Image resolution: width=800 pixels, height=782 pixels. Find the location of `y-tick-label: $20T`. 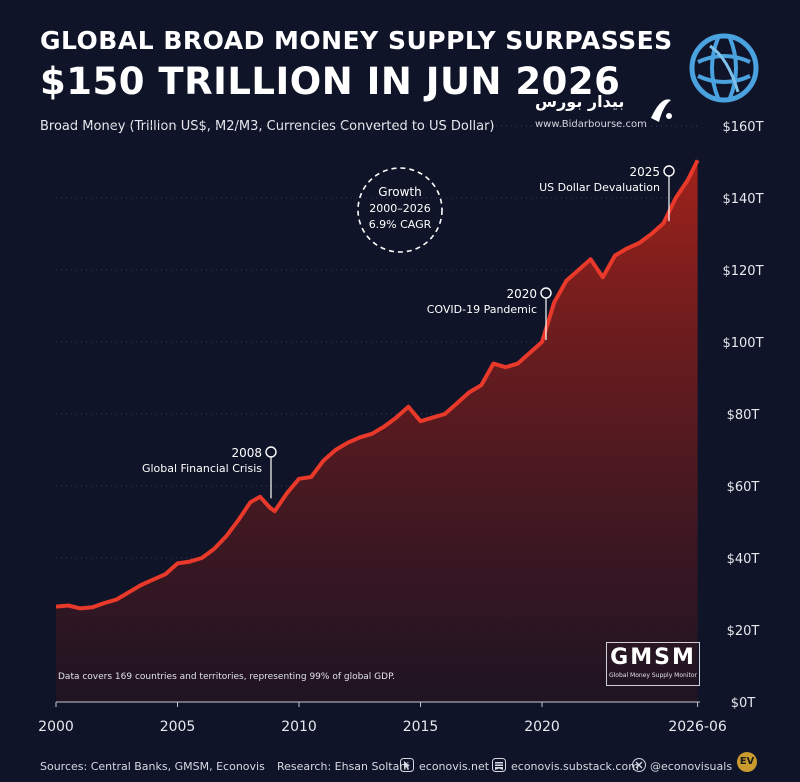

y-tick-label: $20T is located at coordinates (743, 631).